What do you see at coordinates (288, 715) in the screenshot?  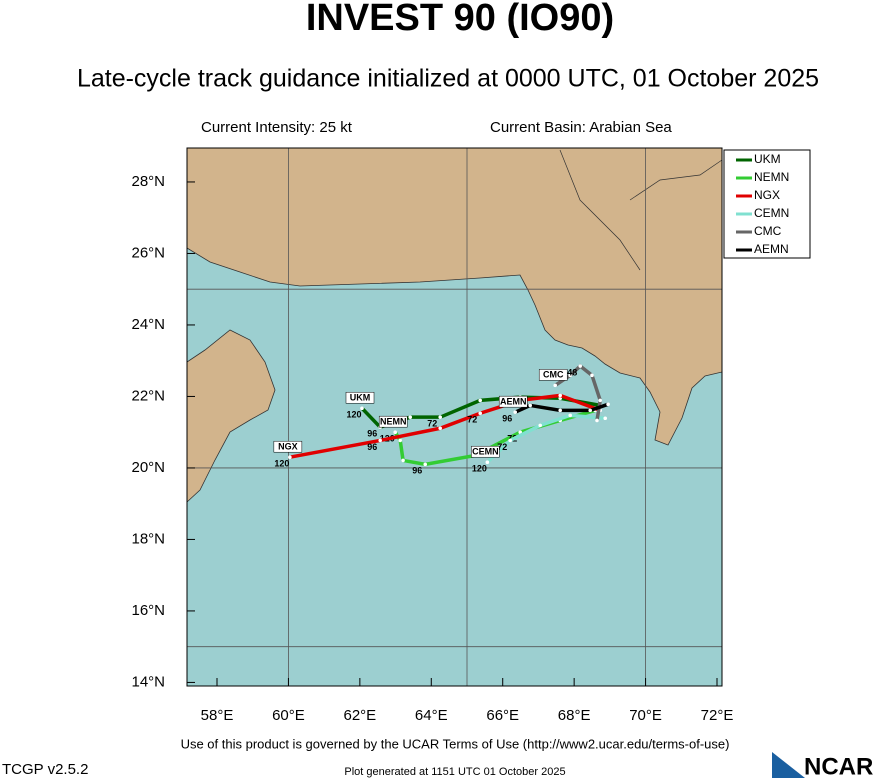 I see `x-tick-label: 60°E` at bounding box center [288, 715].